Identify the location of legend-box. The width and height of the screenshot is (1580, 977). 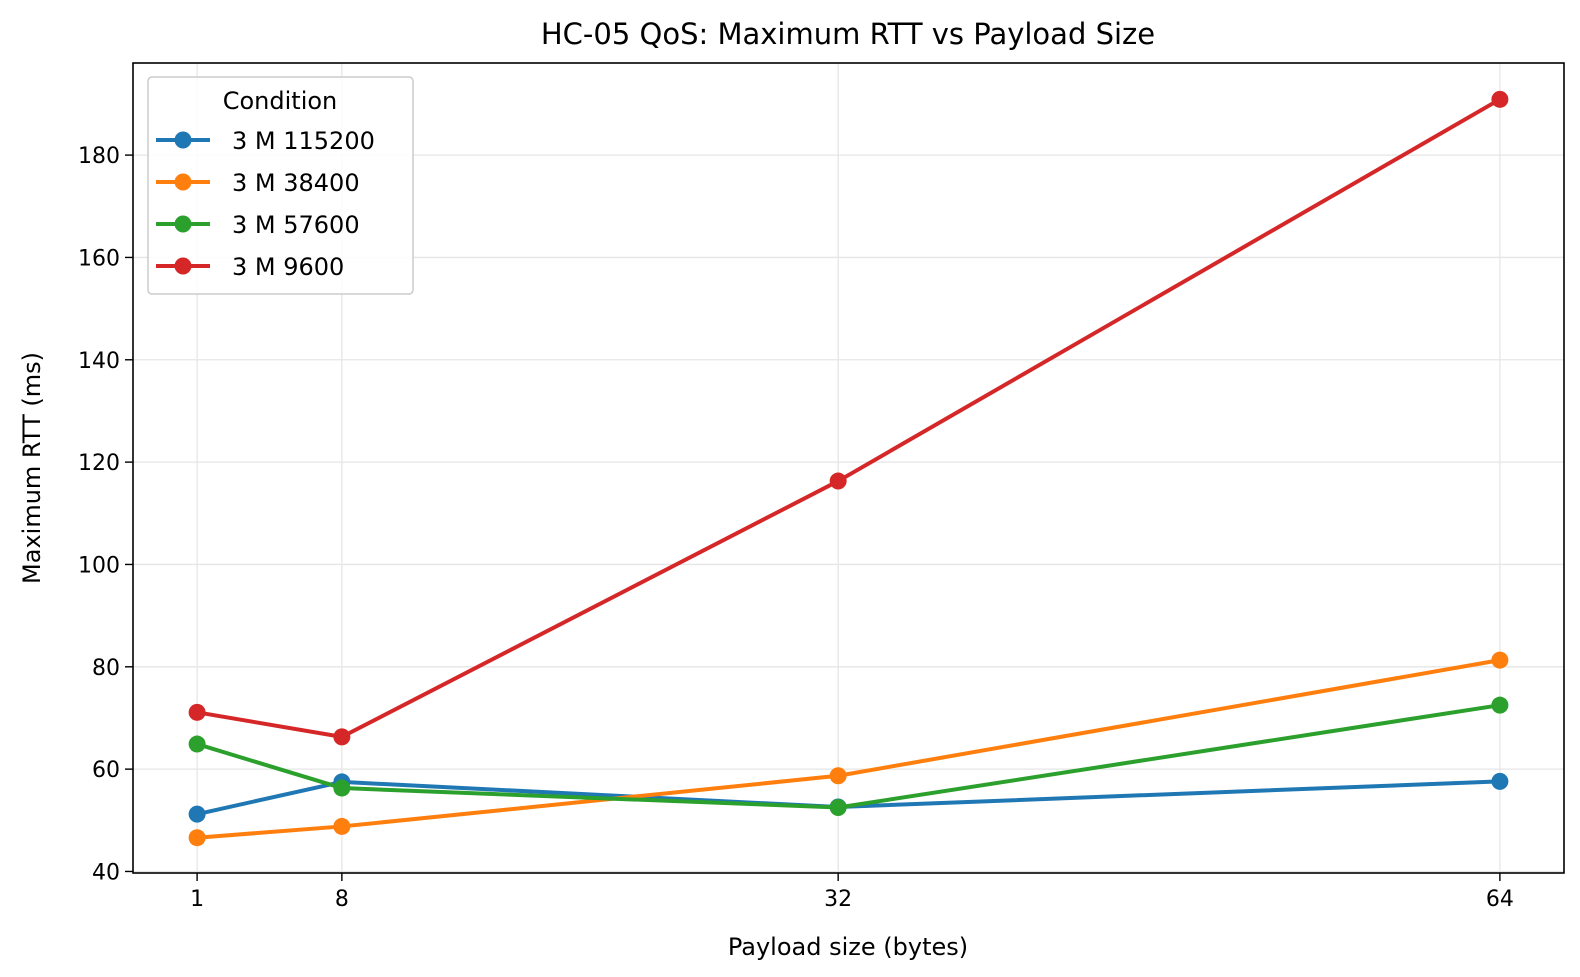
(280, 185).